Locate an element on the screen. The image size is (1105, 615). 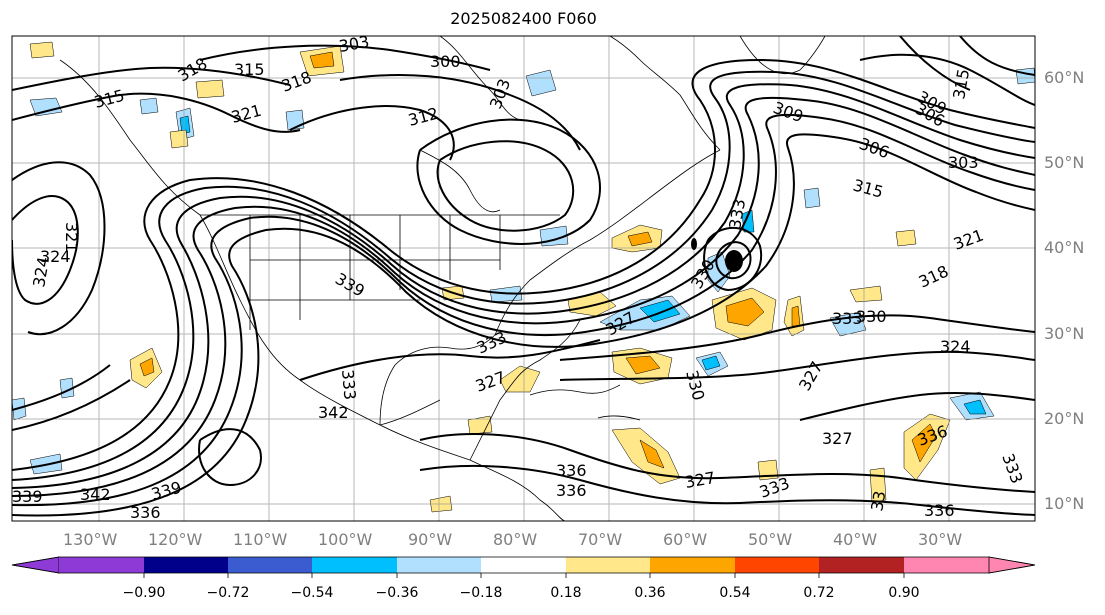
lat-label: 20°N is located at coordinates (1064, 418).